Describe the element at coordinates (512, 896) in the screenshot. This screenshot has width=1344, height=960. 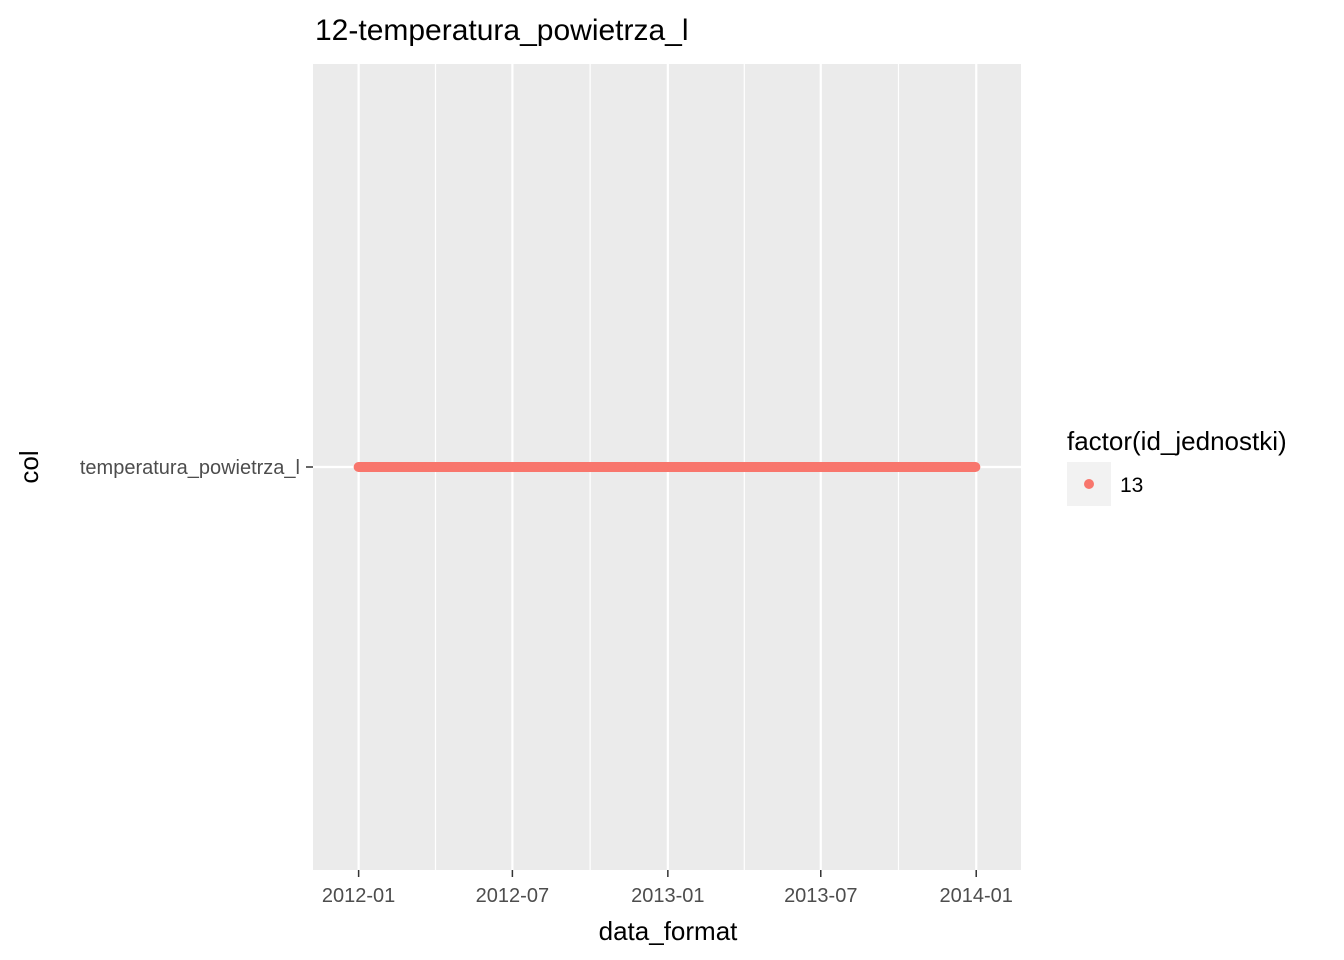
I see `x-tick-label: 2012-07` at that location.